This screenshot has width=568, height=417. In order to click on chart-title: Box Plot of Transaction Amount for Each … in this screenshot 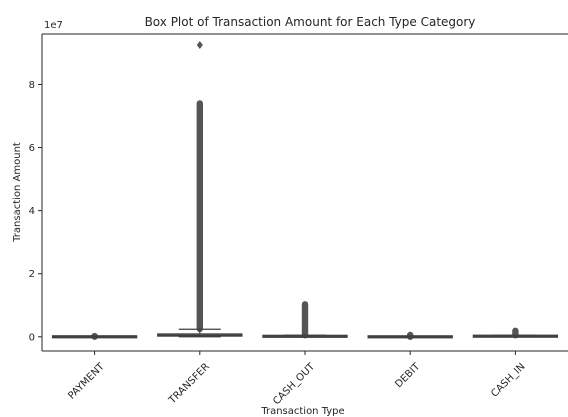, I will do `click(310, 22)`.